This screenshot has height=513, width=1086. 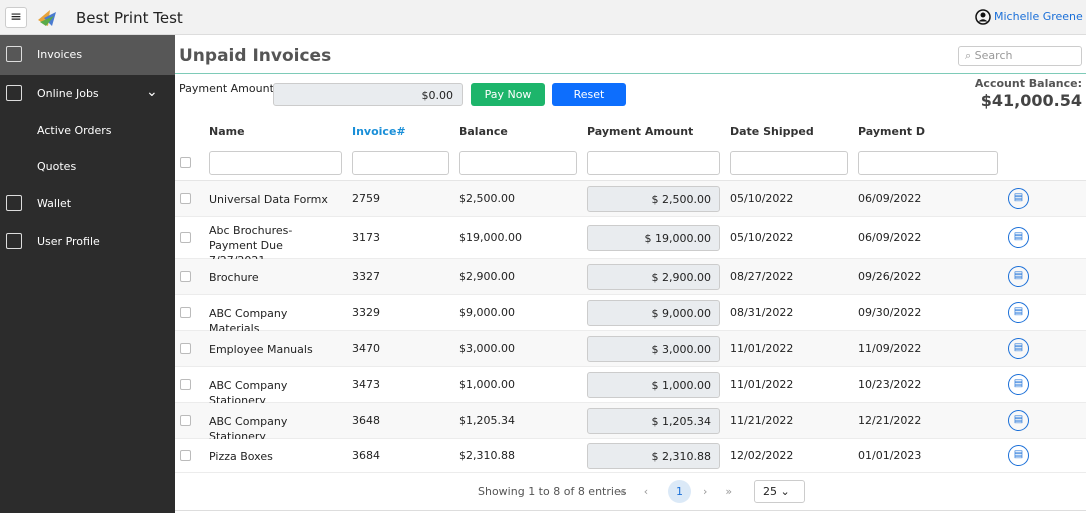 I want to click on cell: 06/09/2022, so click(x=890, y=237).